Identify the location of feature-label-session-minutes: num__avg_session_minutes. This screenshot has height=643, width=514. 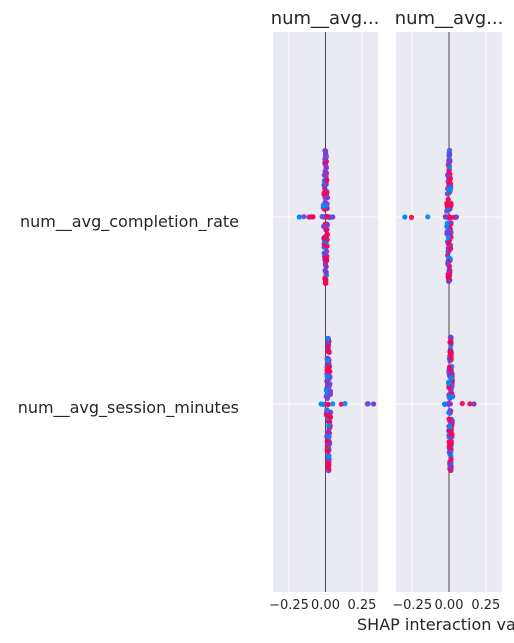
(128, 408).